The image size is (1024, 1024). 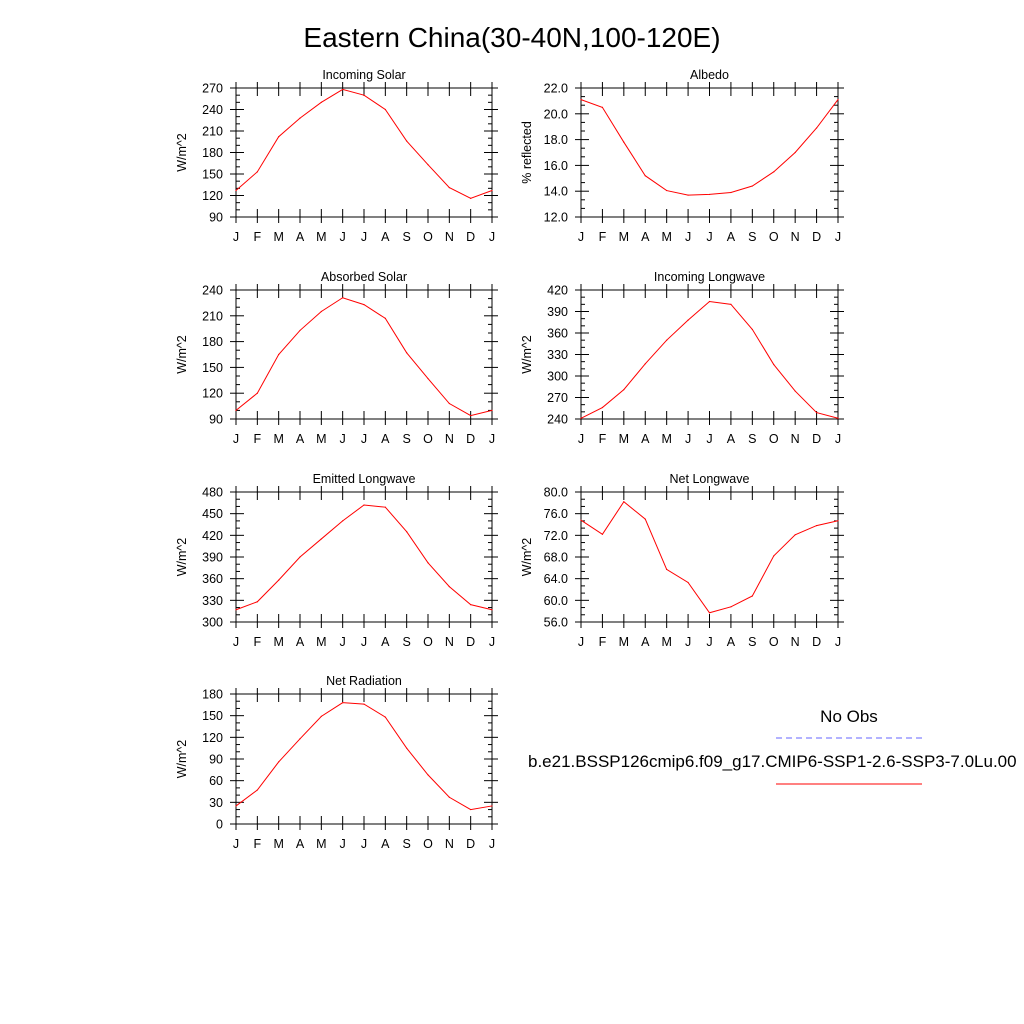 I want to click on y-tick-label: 360, so click(x=212, y=579).